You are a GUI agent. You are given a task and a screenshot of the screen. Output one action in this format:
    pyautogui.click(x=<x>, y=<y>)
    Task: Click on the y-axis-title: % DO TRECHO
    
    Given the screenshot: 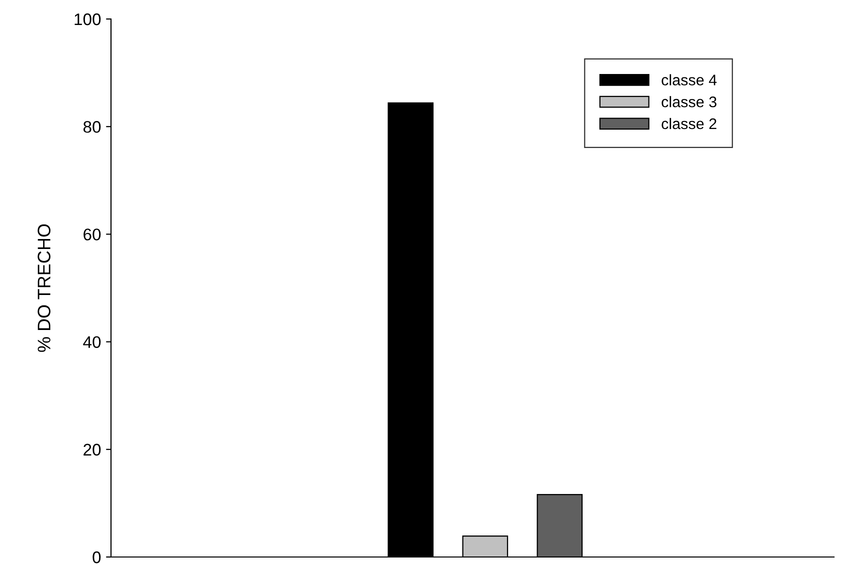 What is the action you would take?
    pyautogui.click(x=44, y=288)
    